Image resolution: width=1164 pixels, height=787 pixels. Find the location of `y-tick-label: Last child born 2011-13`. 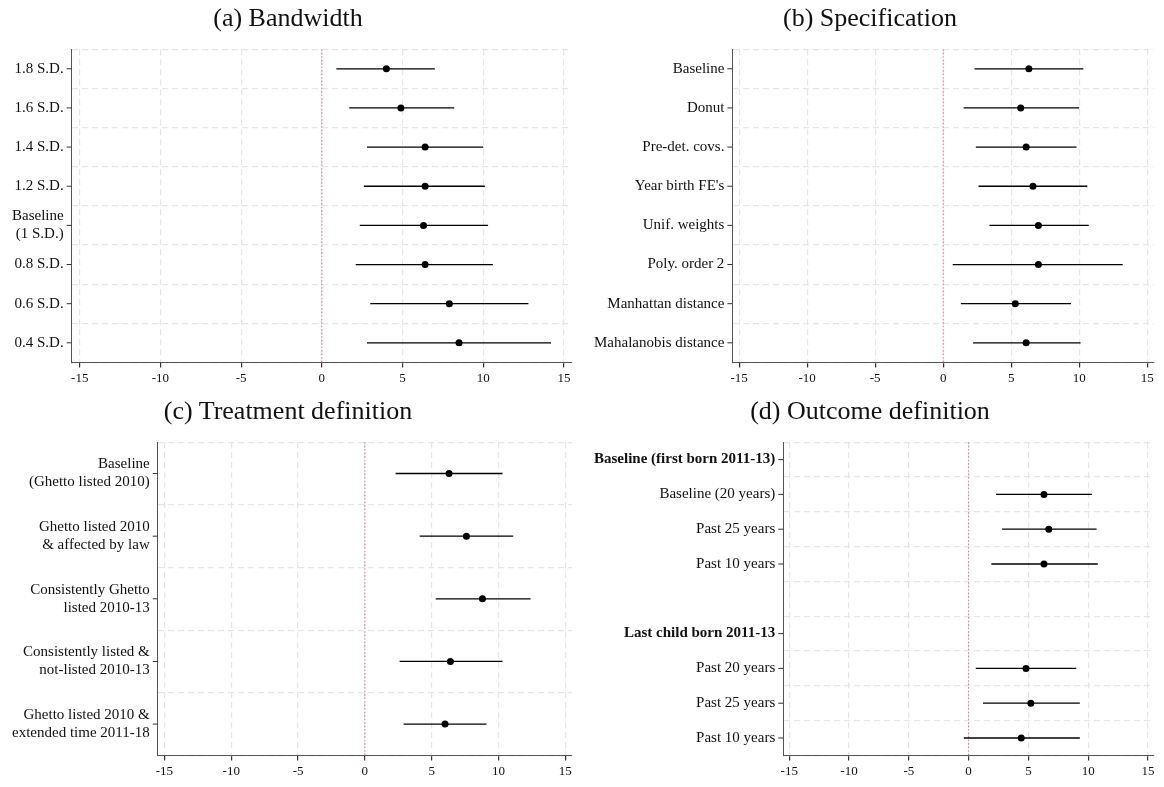

y-tick-label: Last child born 2011-13 is located at coordinates (699, 632).